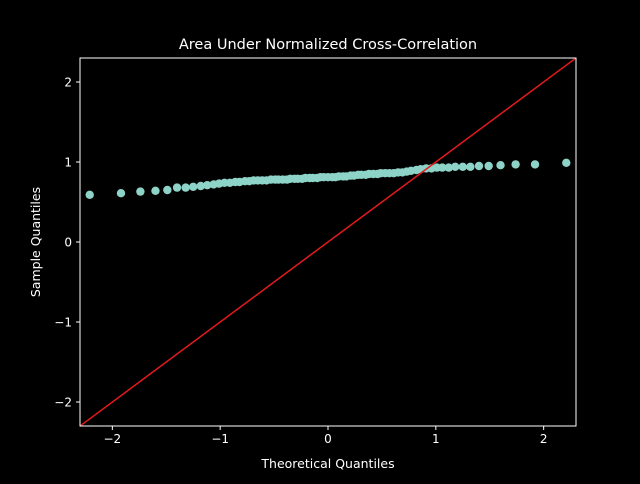 This screenshot has width=640, height=484. What do you see at coordinates (63, 403) in the screenshot?
I see `y-tick-label: −2` at bounding box center [63, 403].